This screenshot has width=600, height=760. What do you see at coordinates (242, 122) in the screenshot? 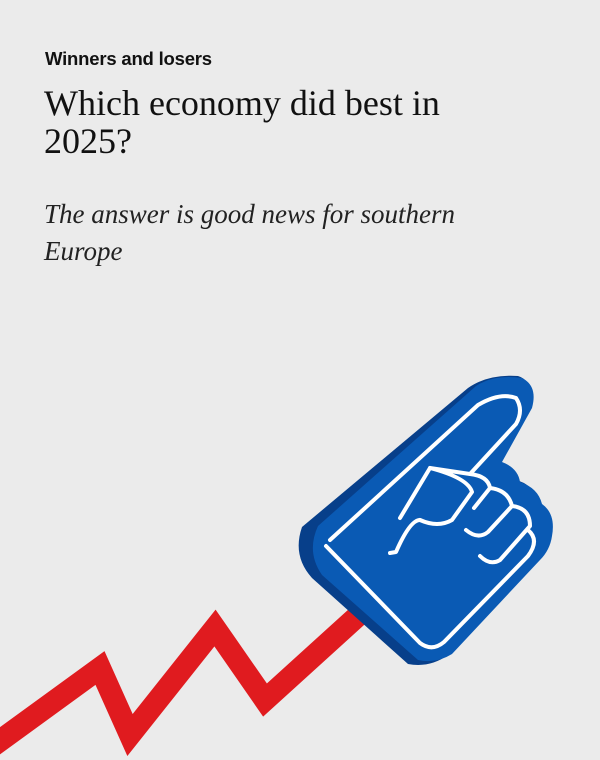
I see `article-title: Which economy did best in 2025?` at bounding box center [242, 122].